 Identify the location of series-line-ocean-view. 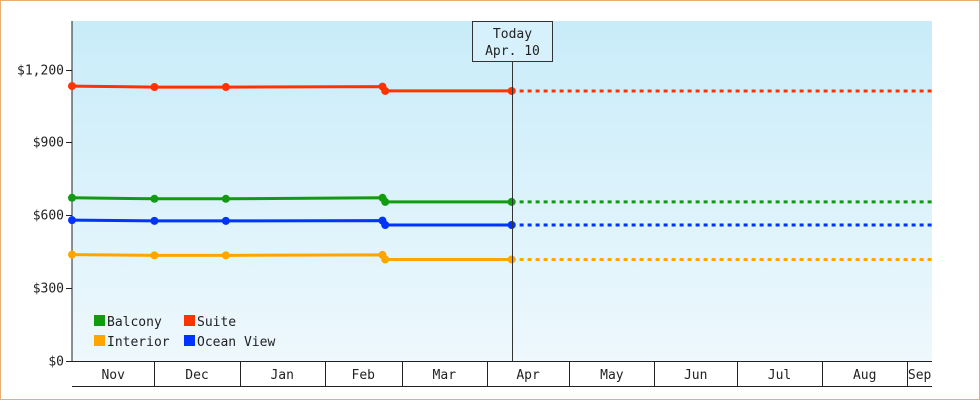
(291, 222).